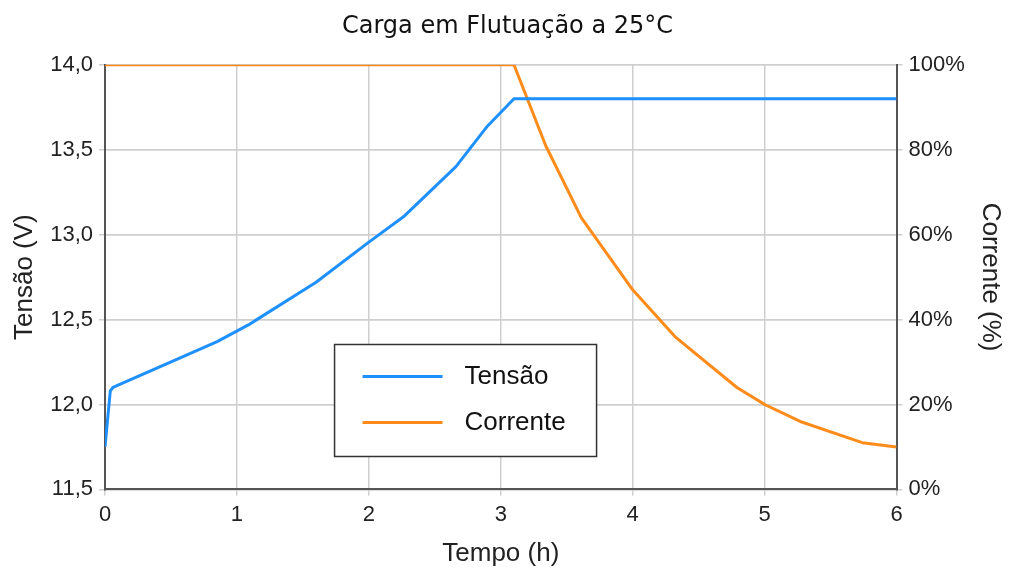 The width and height of the screenshot is (1020, 573). What do you see at coordinates (501, 551) in the screenshot?
I see `x-axis-title: Tempo (h)` at bounding box center [501, 551].